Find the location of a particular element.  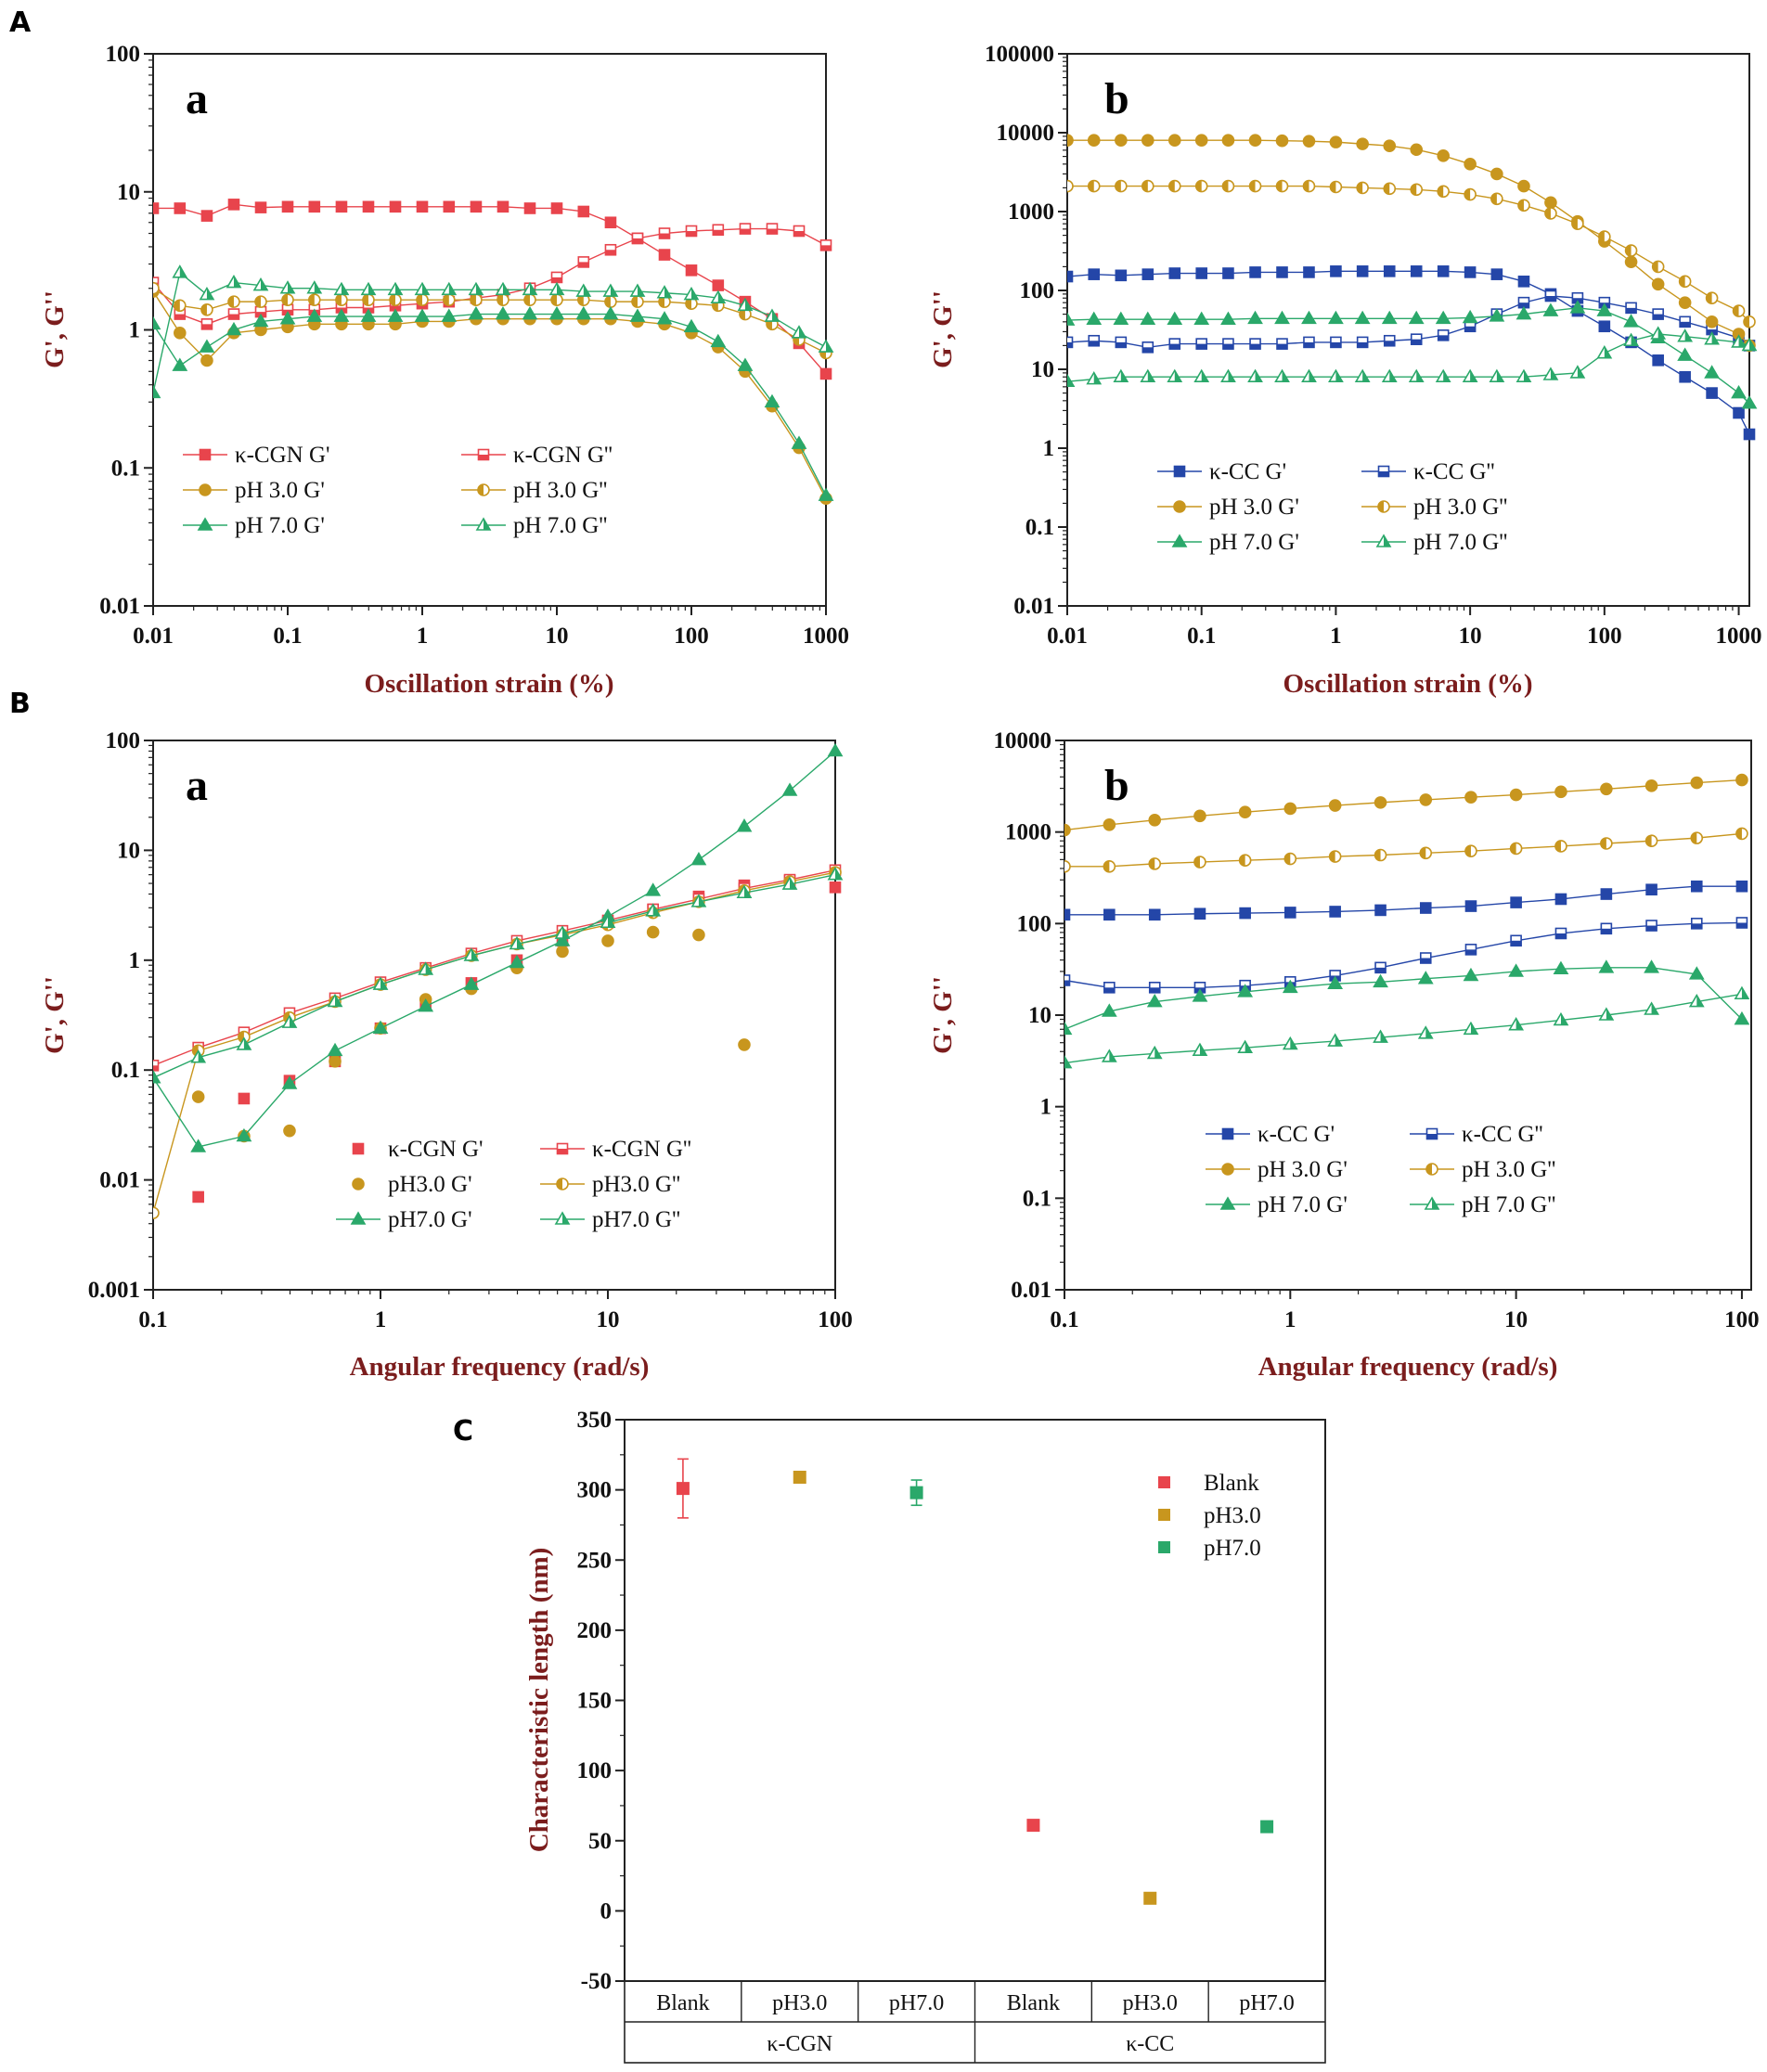

legend-label: pH 3.0 G' is located at coordinates (280, 490).